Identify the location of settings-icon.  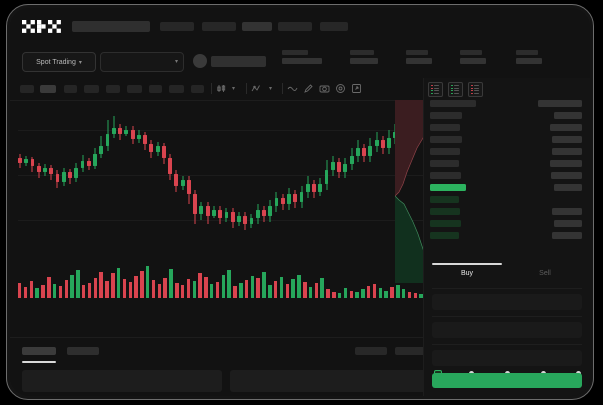
(340, 88).